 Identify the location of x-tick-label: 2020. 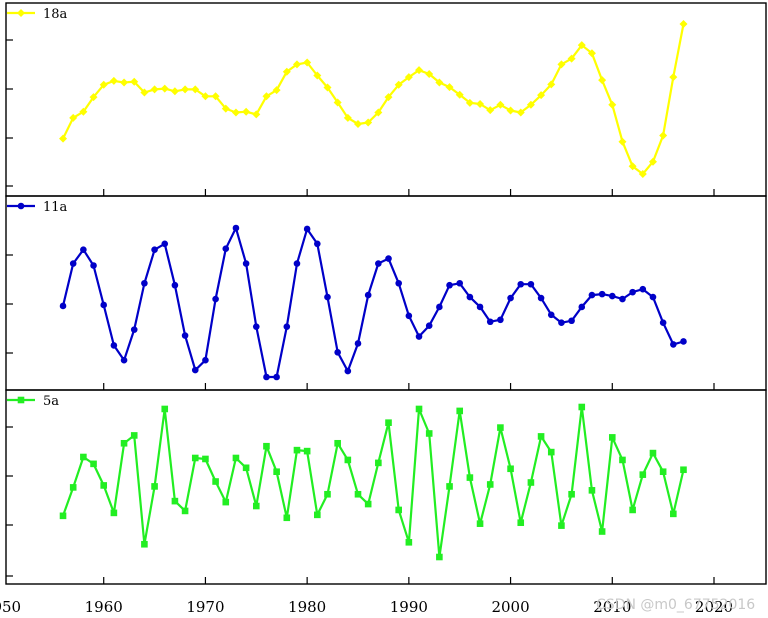
(714, 607).